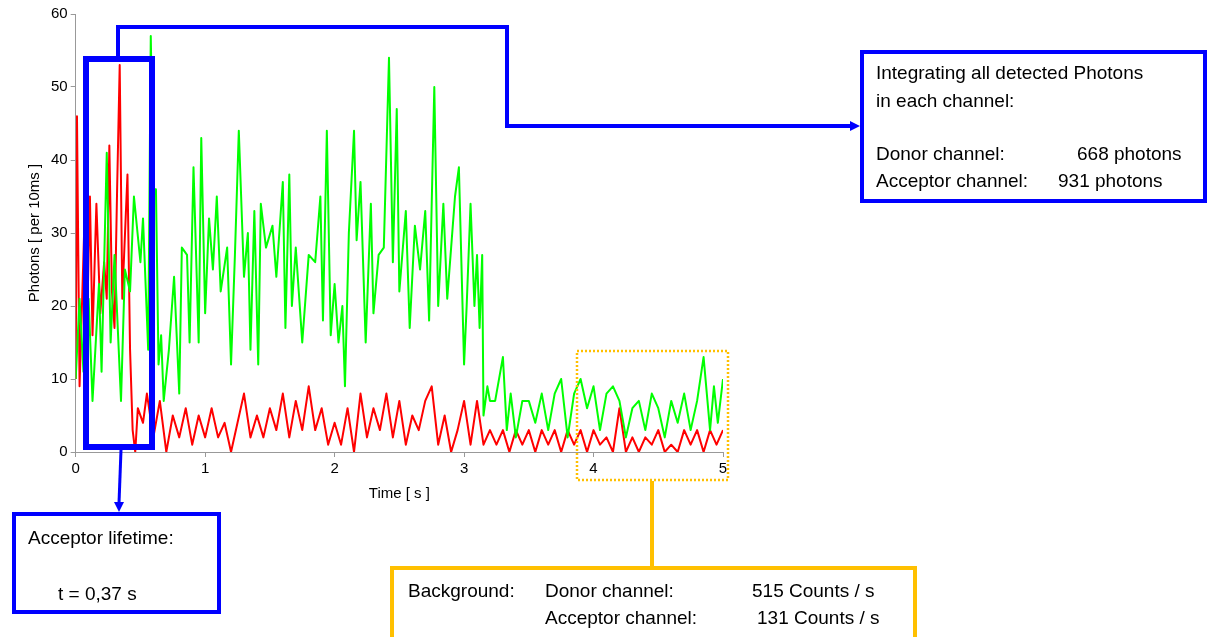 Image resolution: width=1209 pixels, height=637 pixels. Describe the element at coordinates (59, 378) in the screenshot. I see `y-tick-label: 10` at that location.